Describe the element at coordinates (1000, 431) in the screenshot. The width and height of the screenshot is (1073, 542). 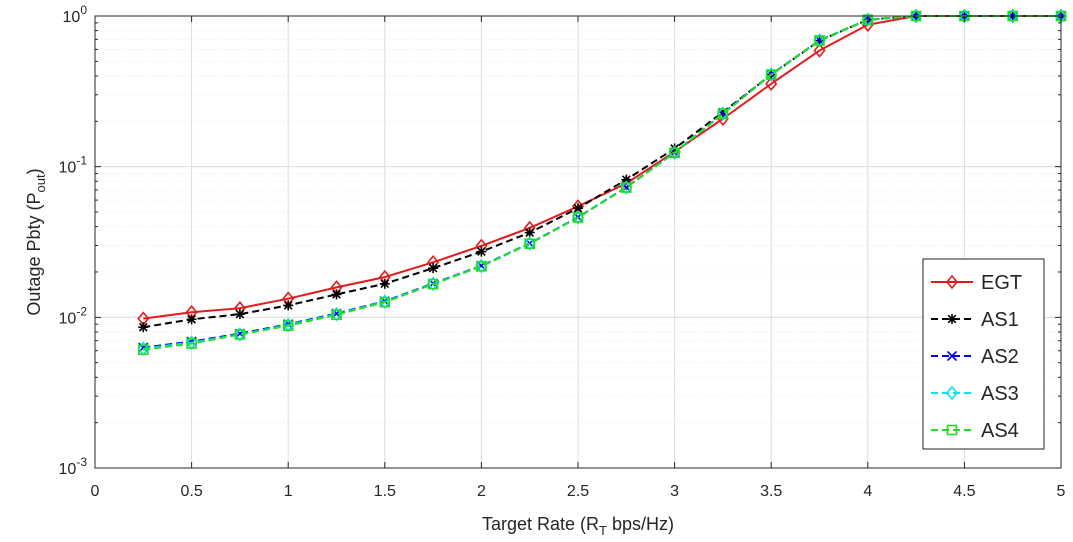
I see `legend-label-as4: AS4` at that location.